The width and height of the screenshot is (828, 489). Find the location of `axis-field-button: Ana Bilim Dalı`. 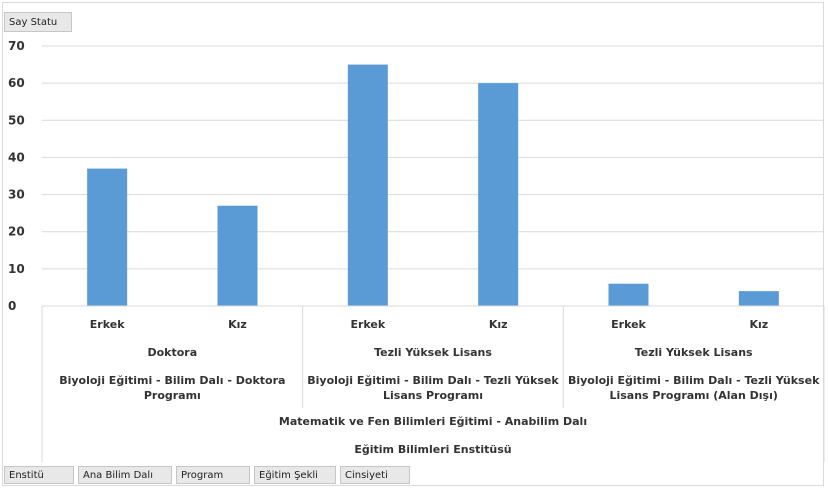

axis-field-button: Ana Bilim Dalı is located at coordinates (125, 475).